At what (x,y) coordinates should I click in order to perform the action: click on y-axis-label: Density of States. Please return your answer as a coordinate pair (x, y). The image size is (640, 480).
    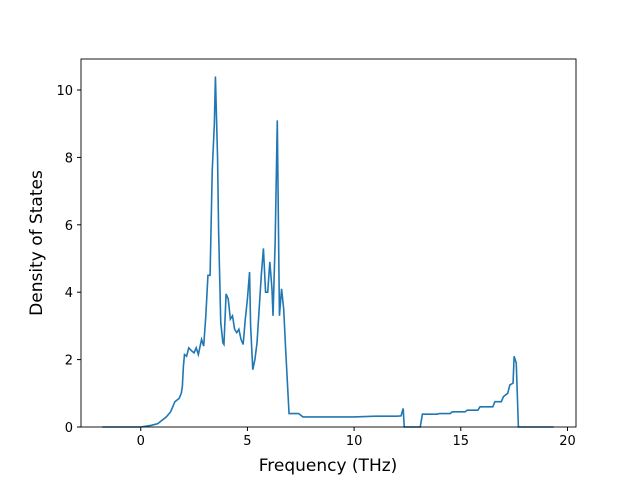
    Looking at the image, I should click on (37, 243).